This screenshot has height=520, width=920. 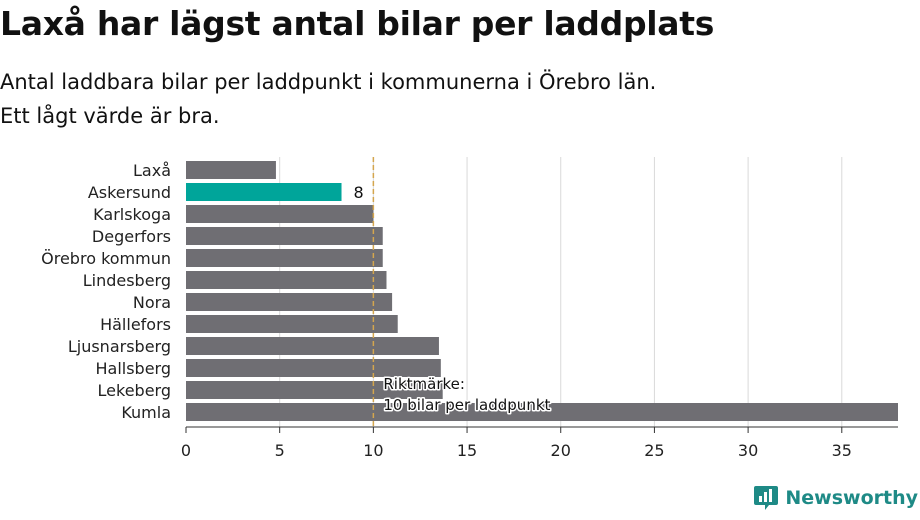 I want to click on category-label-0: Laxå, so click(x=152, y=170).